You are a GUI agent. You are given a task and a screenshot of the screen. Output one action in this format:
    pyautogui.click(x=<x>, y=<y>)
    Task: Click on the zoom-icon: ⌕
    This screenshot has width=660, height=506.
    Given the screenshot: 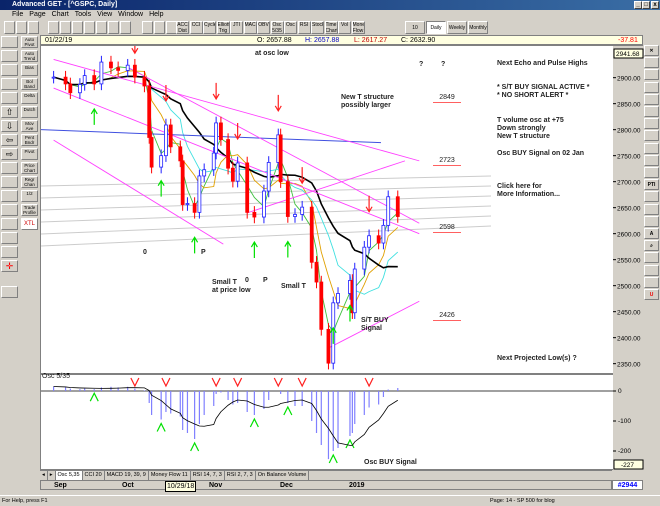 What is the action you would take?
    pyautogui.click(x=651, y=246)
    